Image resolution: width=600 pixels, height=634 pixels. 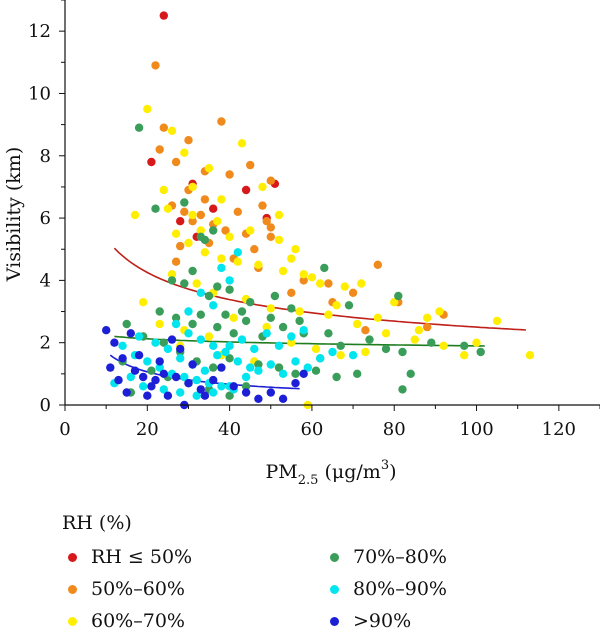 I want to click on legend-label: 60%–70%, so click(x=138, y=621).